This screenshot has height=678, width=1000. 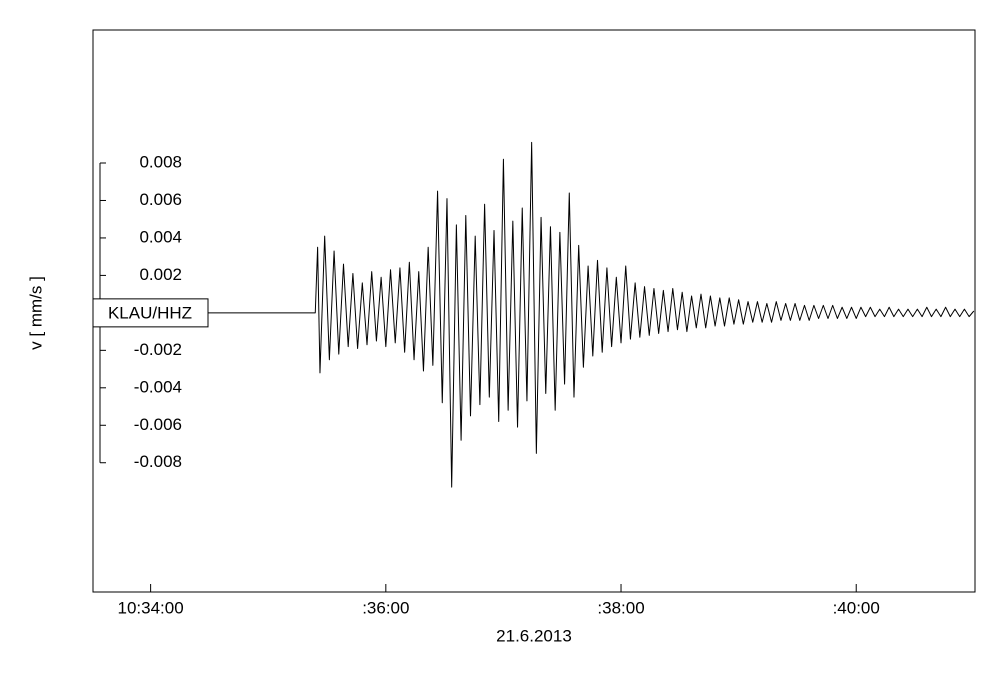 I want to click on y-tick-label: 0.004, so click(x=160, y=236).